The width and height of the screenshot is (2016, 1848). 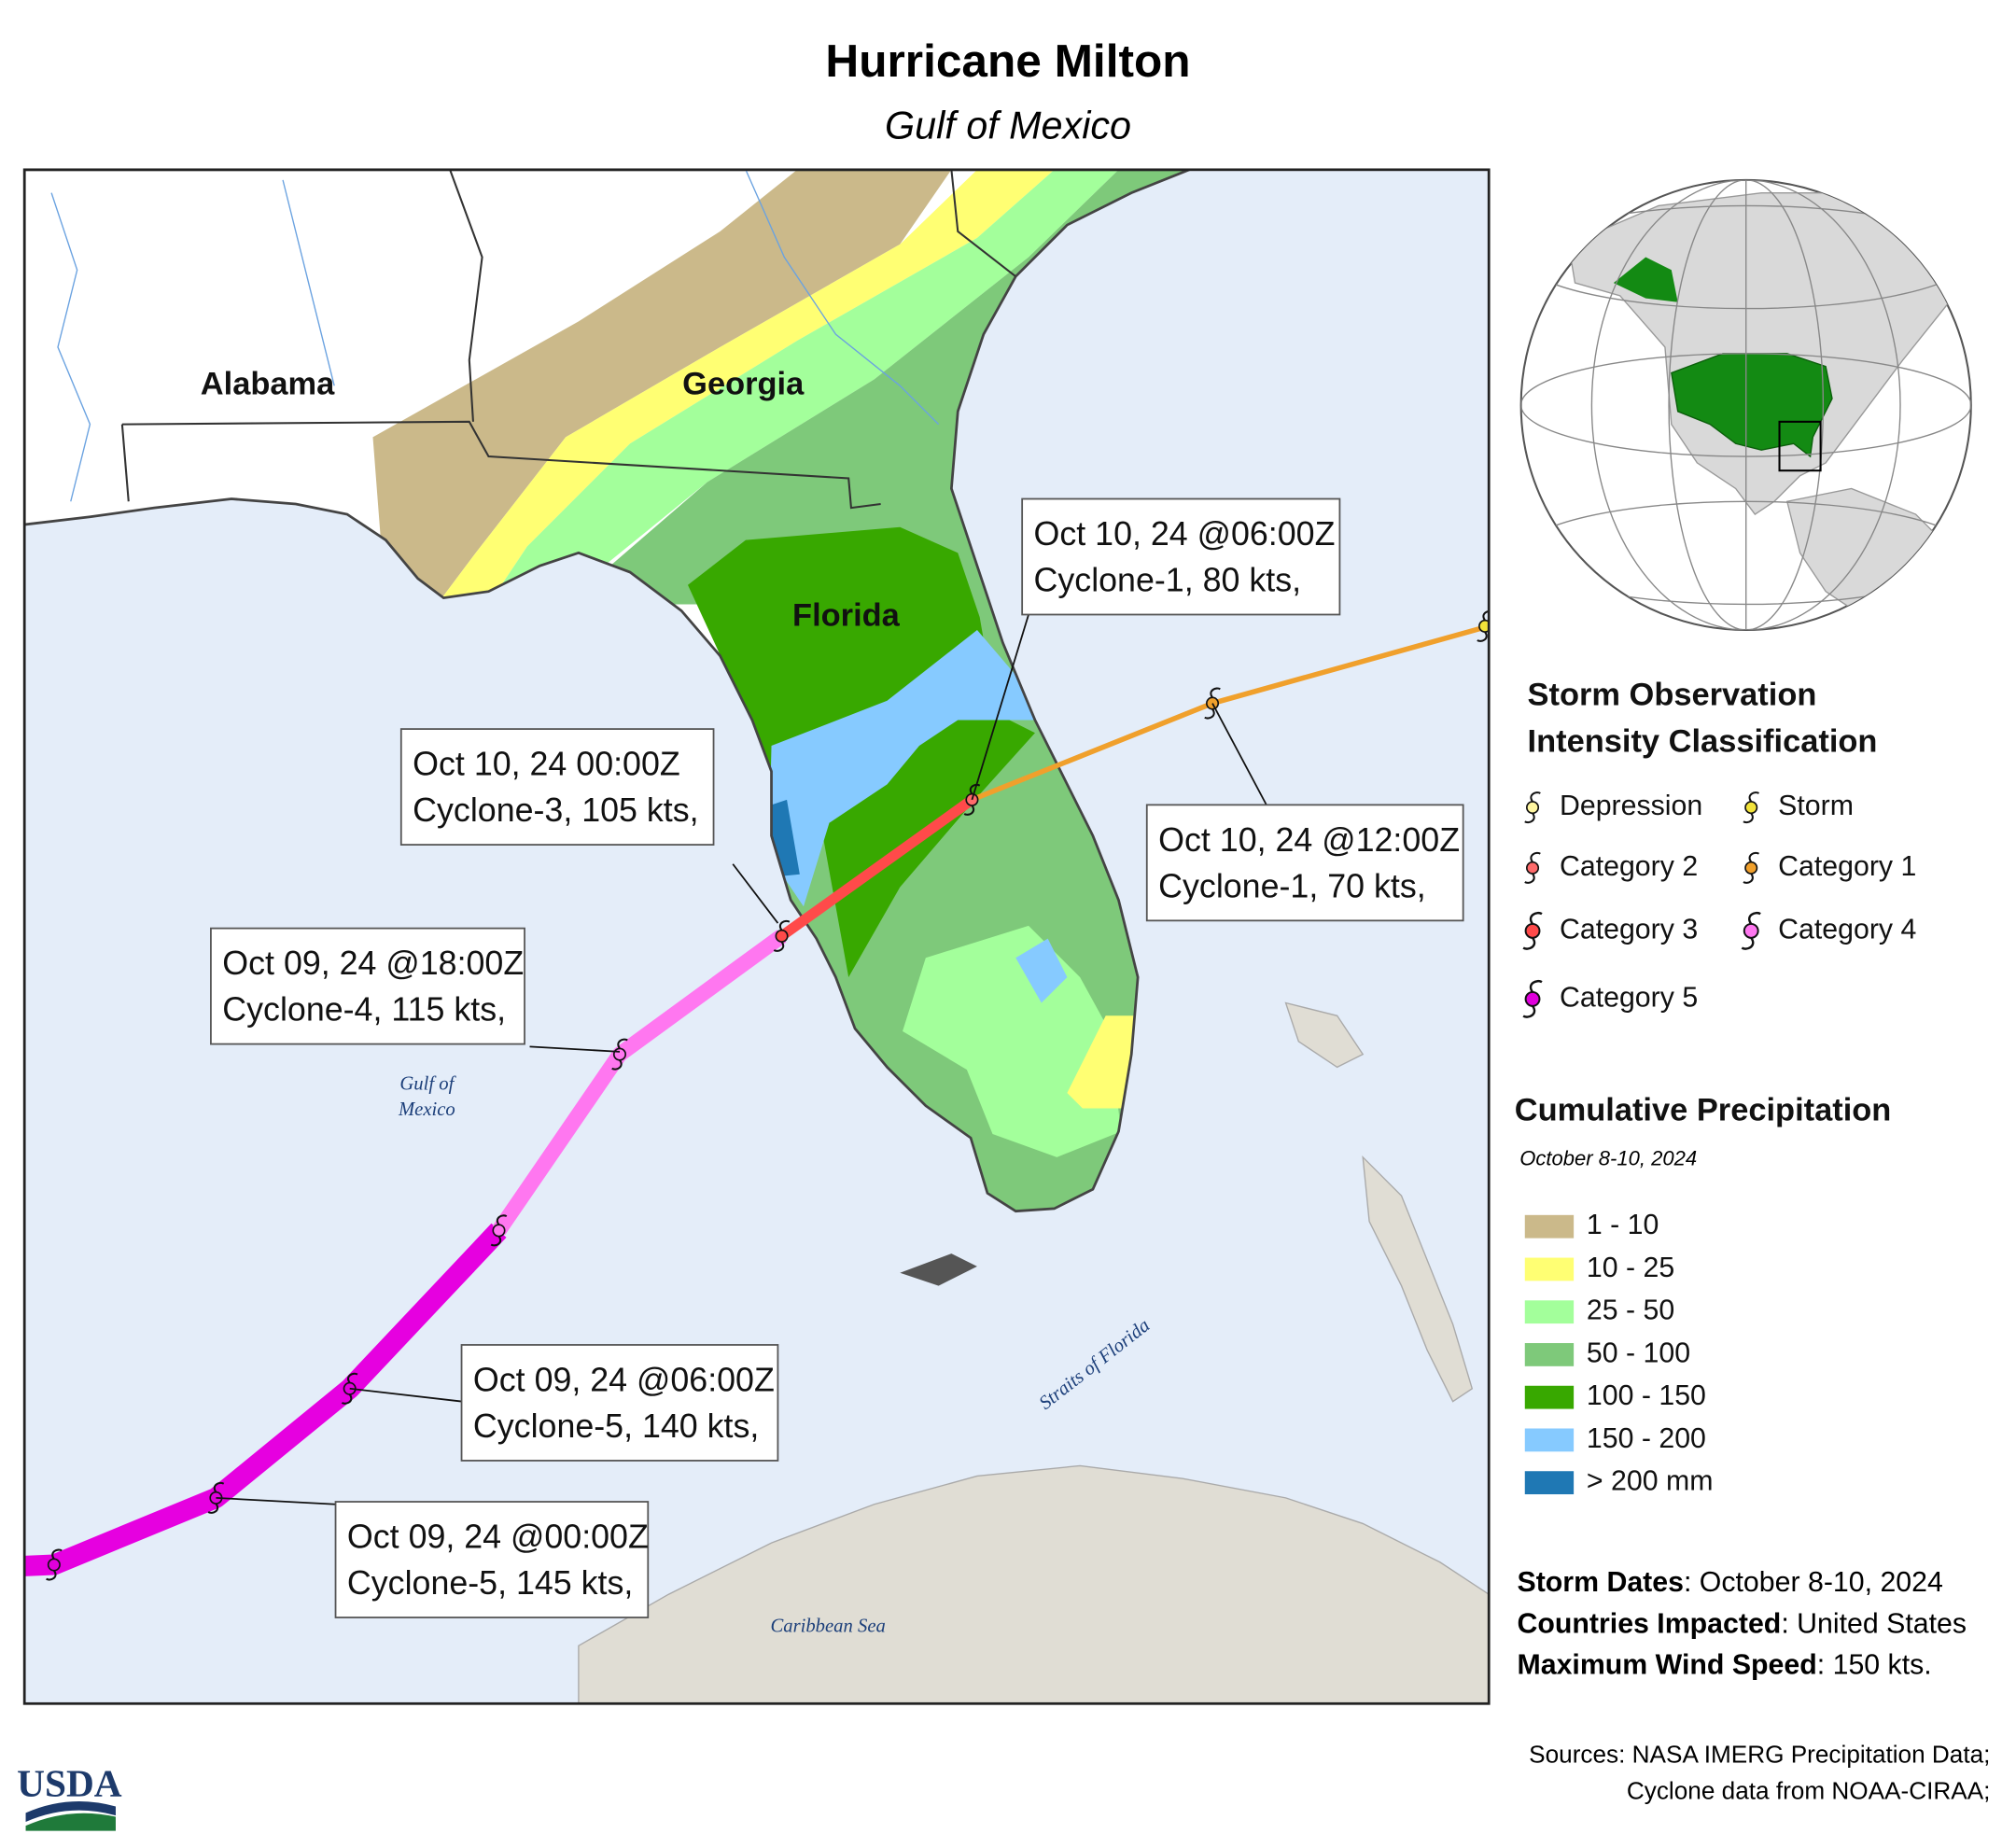 I want to click on info-value: : 150 kts., so click(x=1874, y=1664).